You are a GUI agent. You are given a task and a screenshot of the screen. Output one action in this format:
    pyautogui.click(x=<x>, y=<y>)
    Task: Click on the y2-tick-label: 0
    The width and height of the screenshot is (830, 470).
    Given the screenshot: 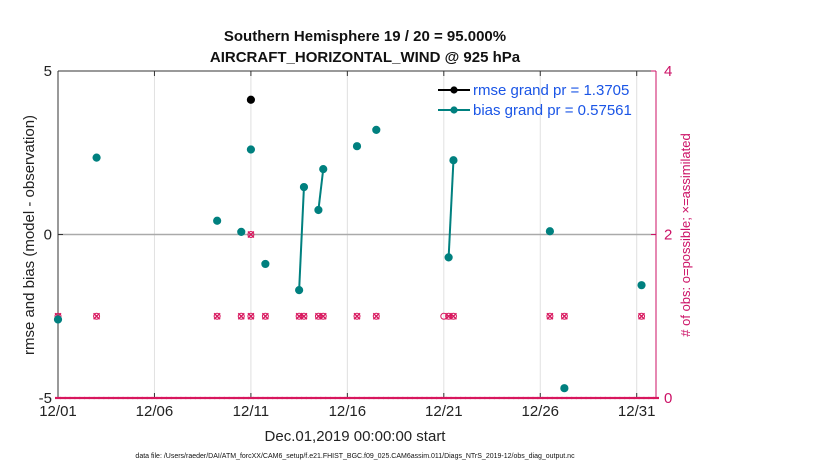 What is the action you would take?
    pyautogui.click(x=668, y=398)
    